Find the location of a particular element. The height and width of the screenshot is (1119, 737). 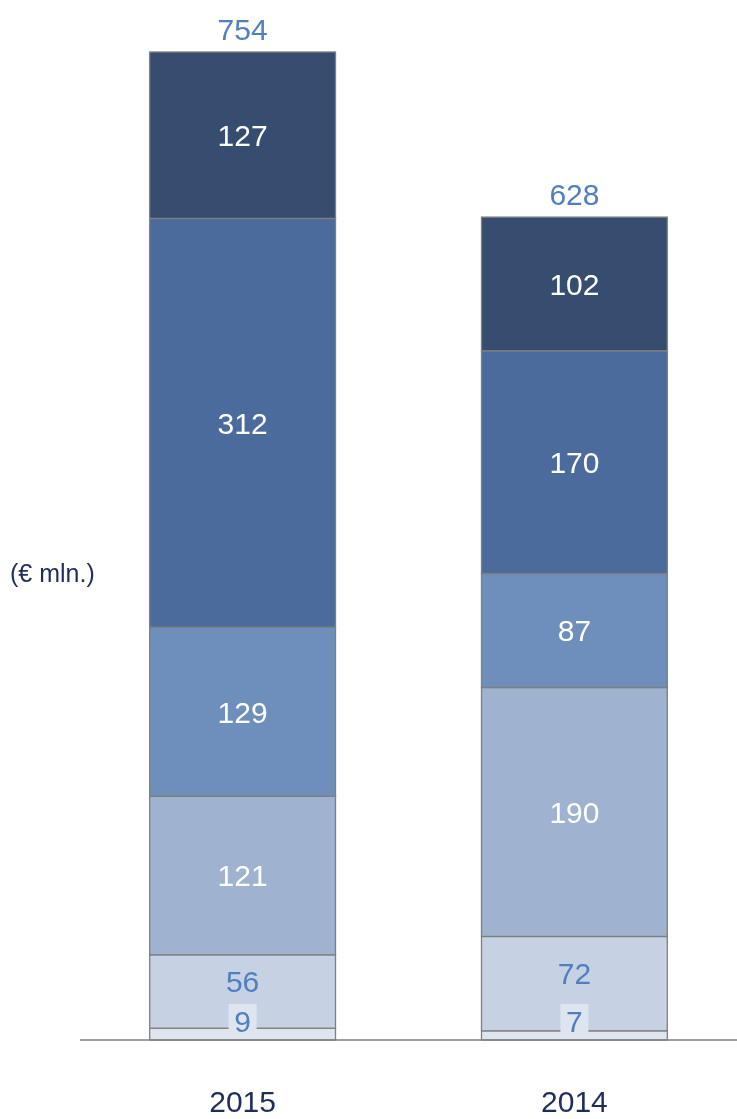

data-label: 190 is located at coordinates (574, 812).